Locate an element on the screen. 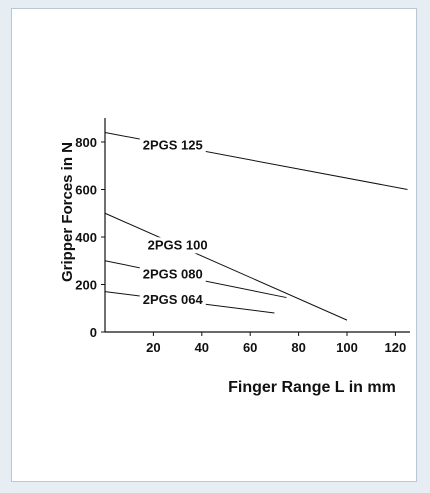 The height and width of the screenshot is (493, 430). series-line is located at coordinates (226, 266).